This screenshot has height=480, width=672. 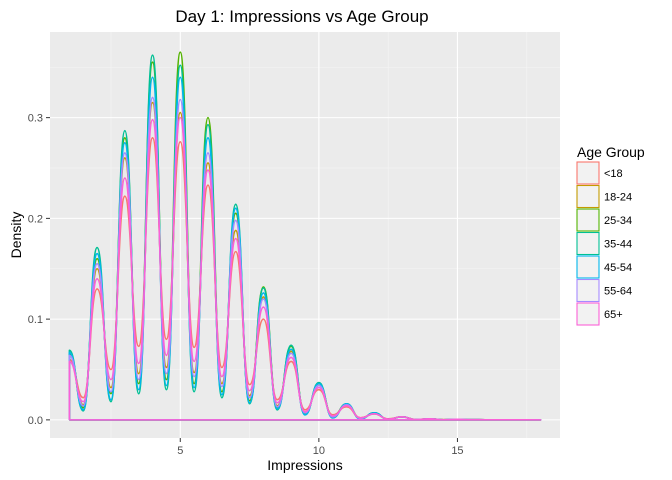 What do you see at coordinates (304, 465) in the screenshot?
I see `x-axis-title: Impressions` at bounding box center [304, 465].